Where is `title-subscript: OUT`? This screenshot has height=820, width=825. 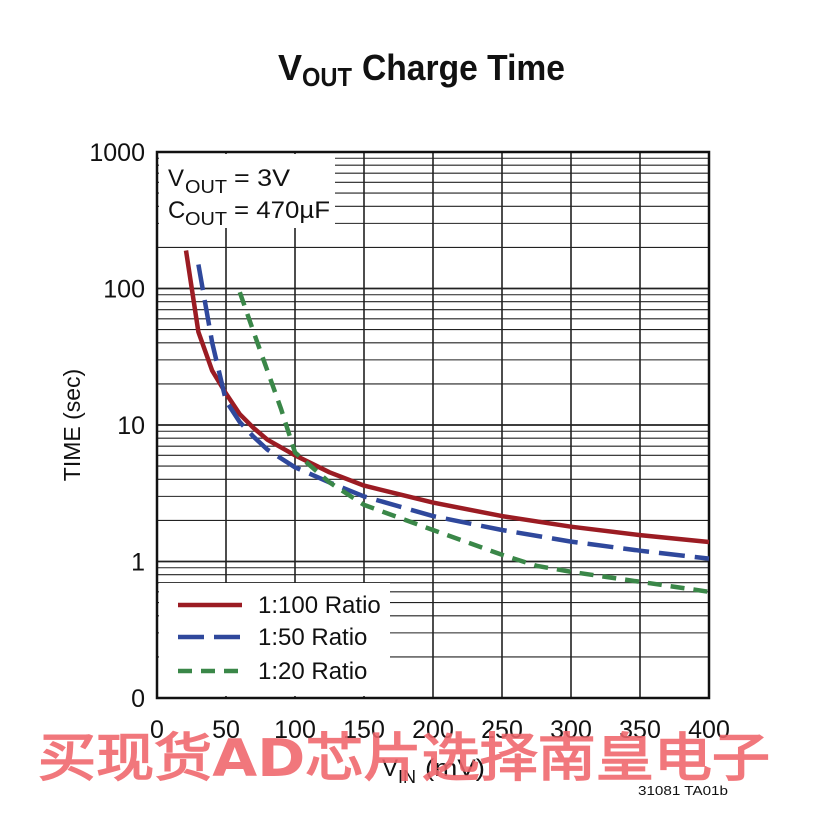
title-subscript: OUT is located at coordinates (327, 77).